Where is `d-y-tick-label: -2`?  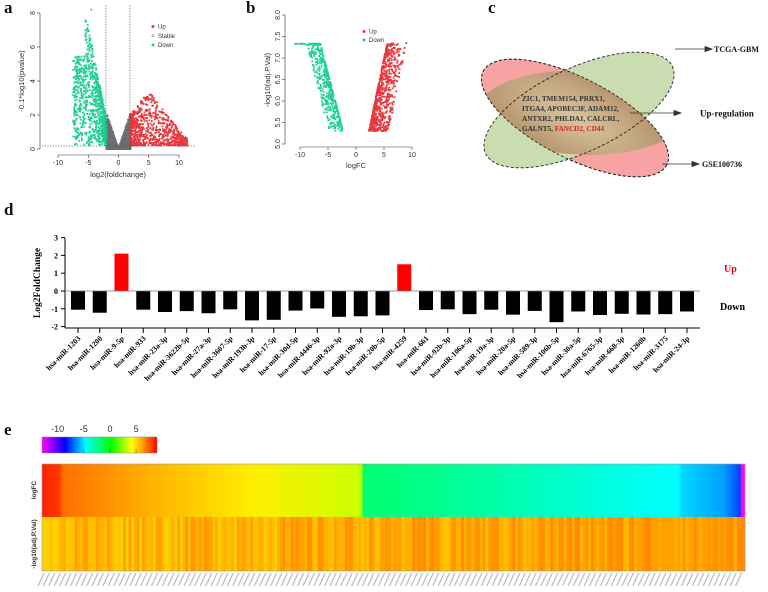
d-y-tick-label: -2 is located at coordinates (54, 327).